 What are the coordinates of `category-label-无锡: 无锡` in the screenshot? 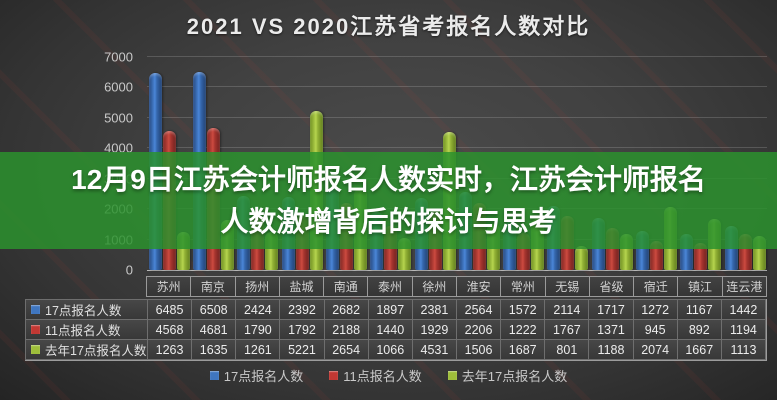 It's located at (567, 286).